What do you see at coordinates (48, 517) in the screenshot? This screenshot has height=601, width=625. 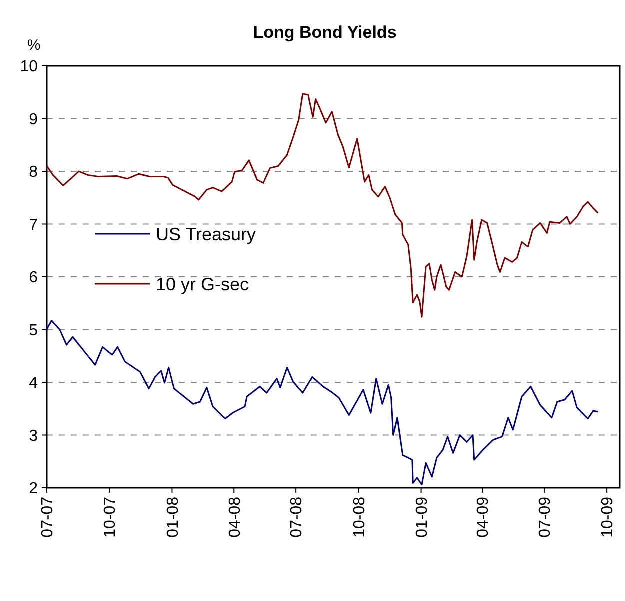 I see `x-tick-label: 07-07` at bounding box center [48, 517].